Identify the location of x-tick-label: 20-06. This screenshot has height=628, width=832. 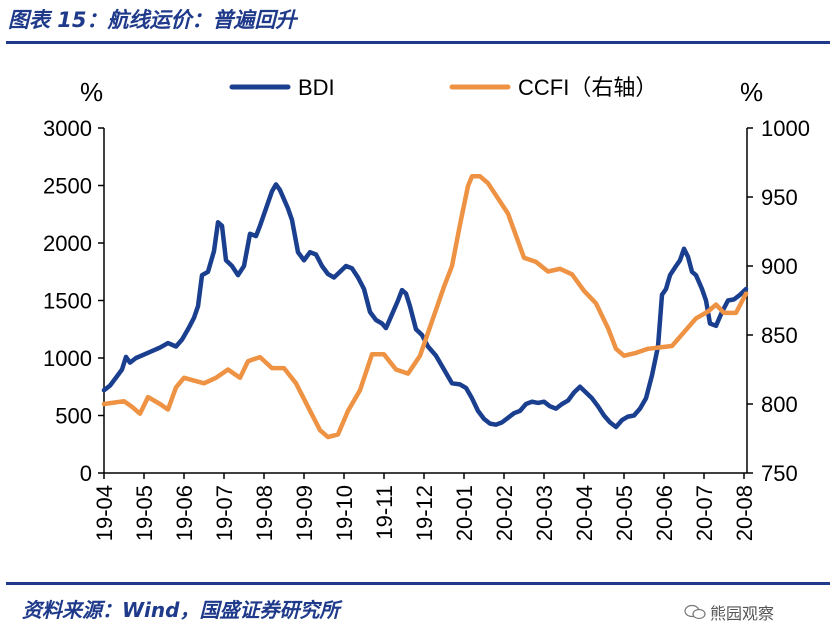
(664, 513).